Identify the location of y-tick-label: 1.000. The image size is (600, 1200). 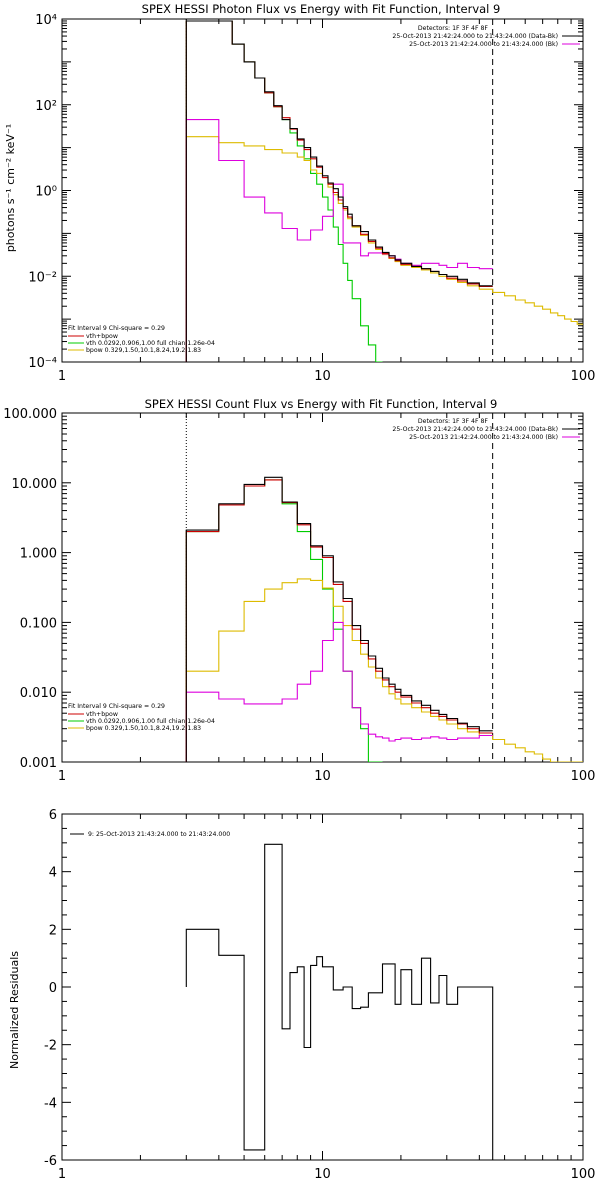
(38, 554).